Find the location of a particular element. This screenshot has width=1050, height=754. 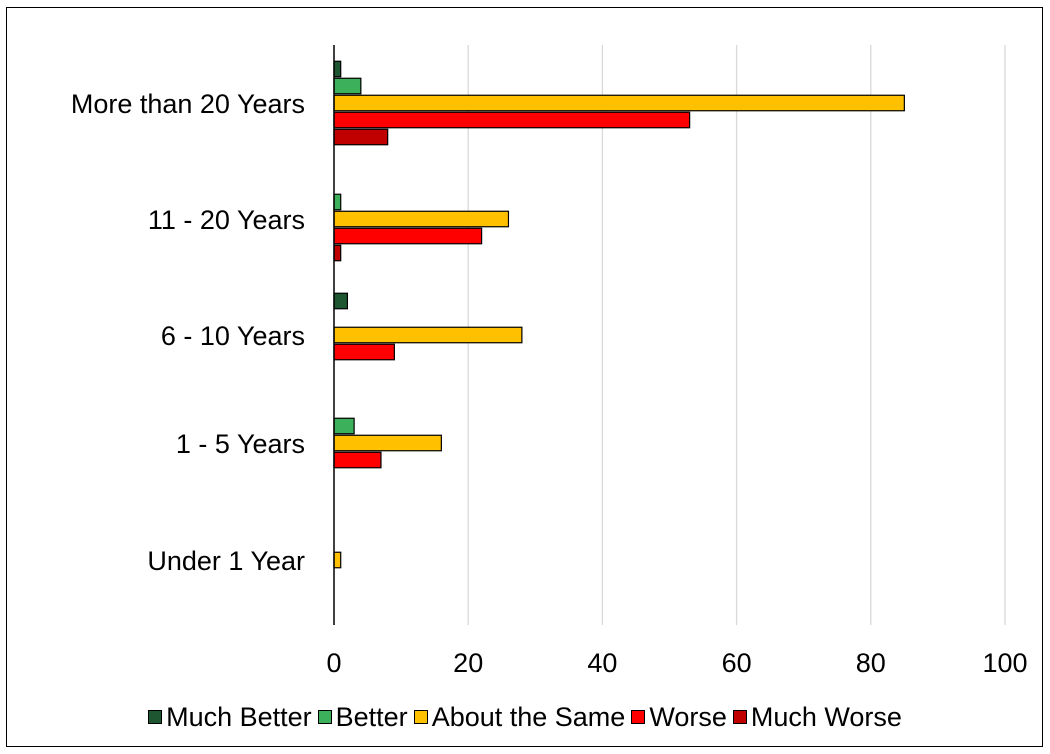

category-label: More than 20 Years is located at coordinates (188, 104).